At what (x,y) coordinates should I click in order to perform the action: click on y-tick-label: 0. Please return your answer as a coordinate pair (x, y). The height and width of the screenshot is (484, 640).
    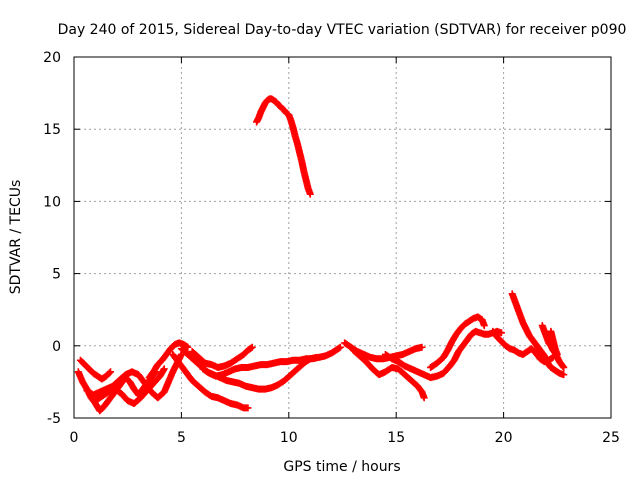
    Looking at the image, I should click on (56, 347).